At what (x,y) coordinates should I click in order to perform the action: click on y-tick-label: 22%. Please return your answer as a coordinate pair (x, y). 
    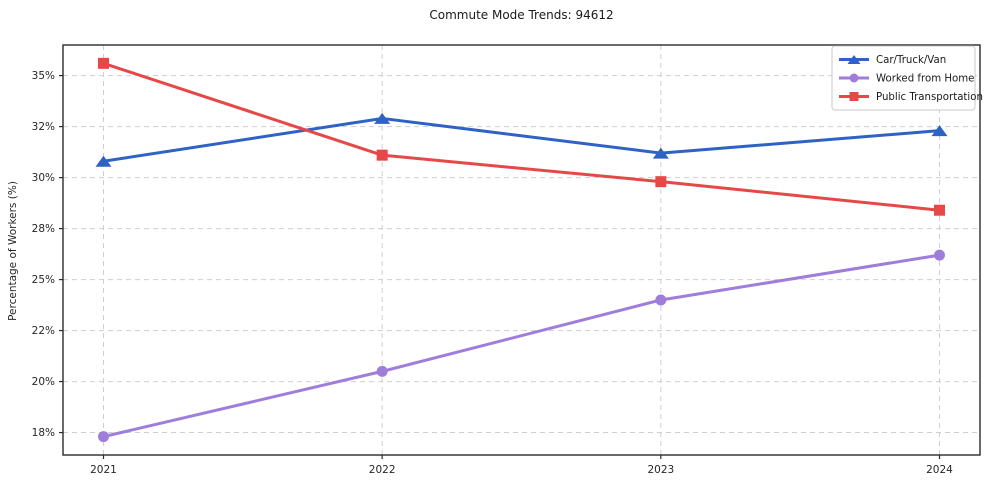
    Looking at the image, I should click on (43, 331).